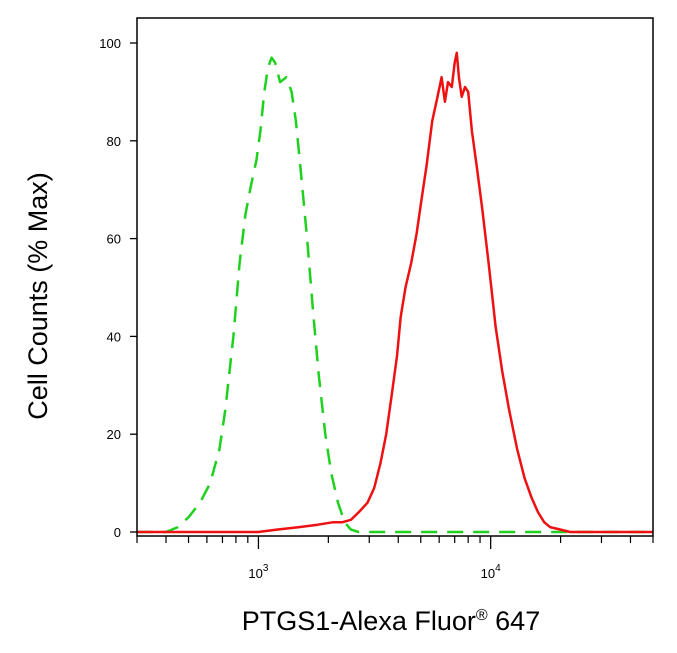  Describe the element at coordinates (395, 558) in the screenshot. I see `x-axis-ticks: 10³ 10⁴` at that location.